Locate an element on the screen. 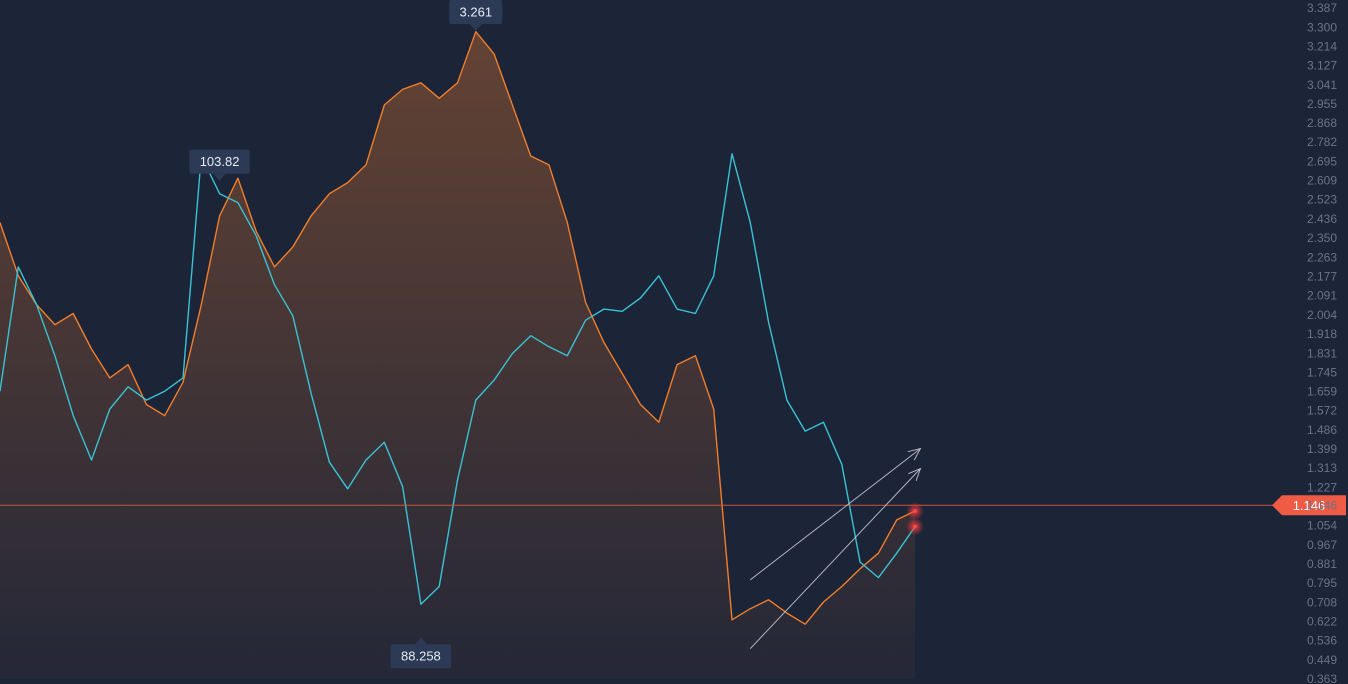 This screenshot has width=1348, height=684. y-tick-label: 2.695 is located at coordinates (1322, 162).